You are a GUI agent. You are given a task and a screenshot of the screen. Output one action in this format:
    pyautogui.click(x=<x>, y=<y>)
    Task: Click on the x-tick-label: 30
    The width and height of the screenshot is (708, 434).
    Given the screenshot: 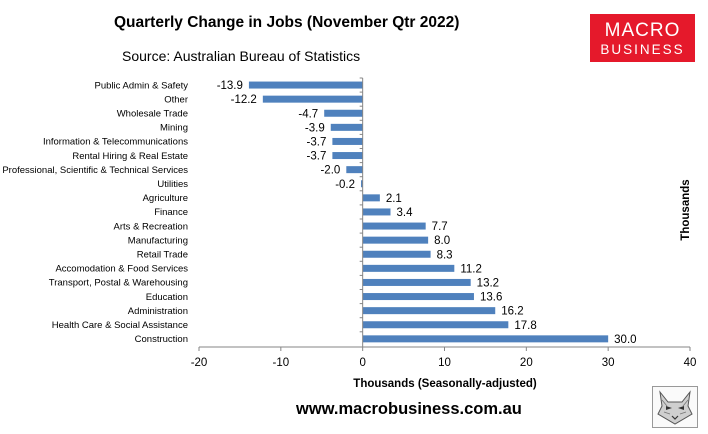 What is the action you would take?
    pyautogui.click(x=608, y=363)
    